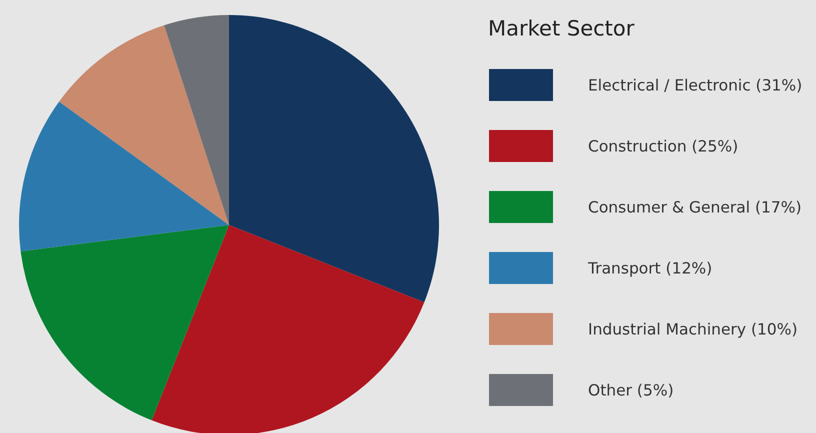 The image size is (816, 433). I want to click on legend-label: Other (5%), so click(631, 390).